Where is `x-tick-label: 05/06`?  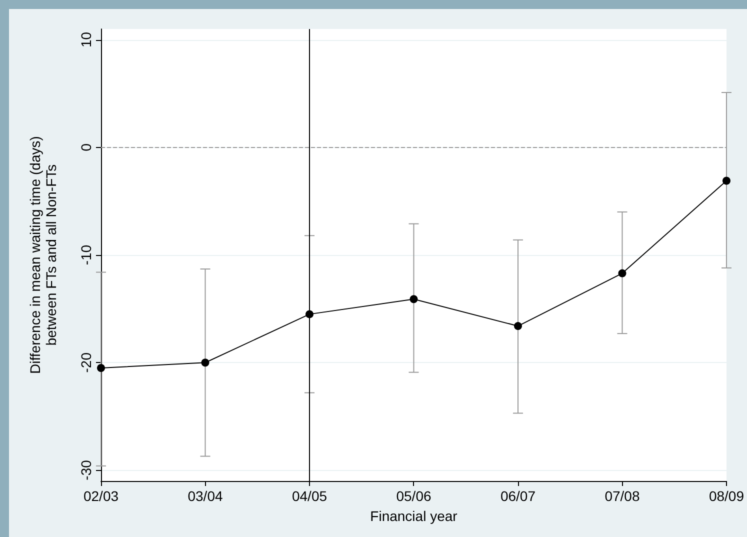 x-tick-label: 05/06 is located at coordinates (414, 496).